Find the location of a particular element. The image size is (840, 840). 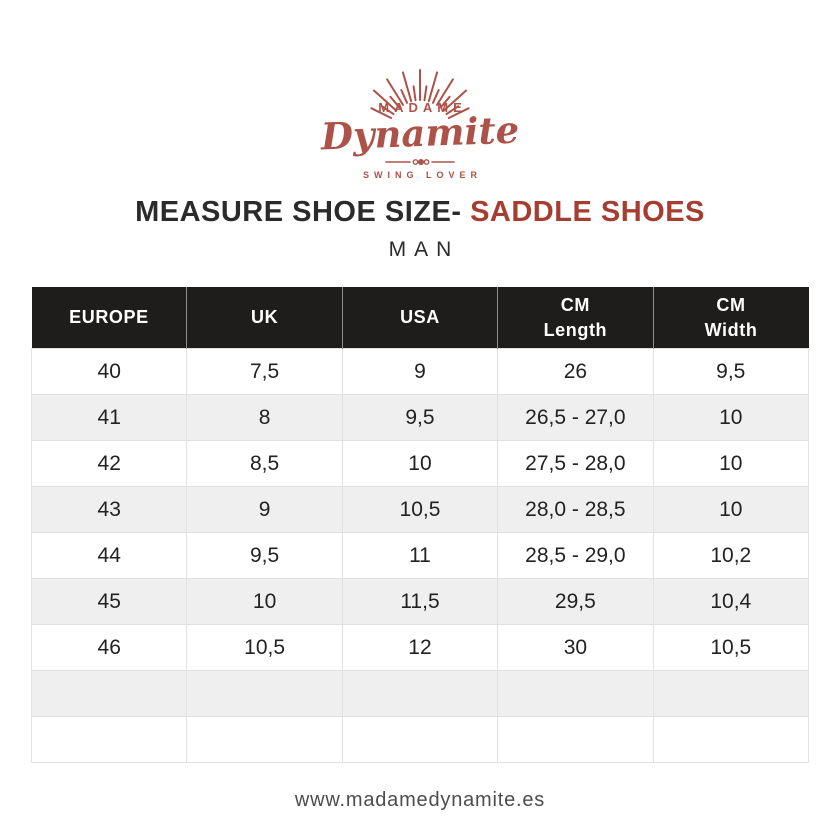

page-subtitle: MAN is located at coordinates (424, 249).